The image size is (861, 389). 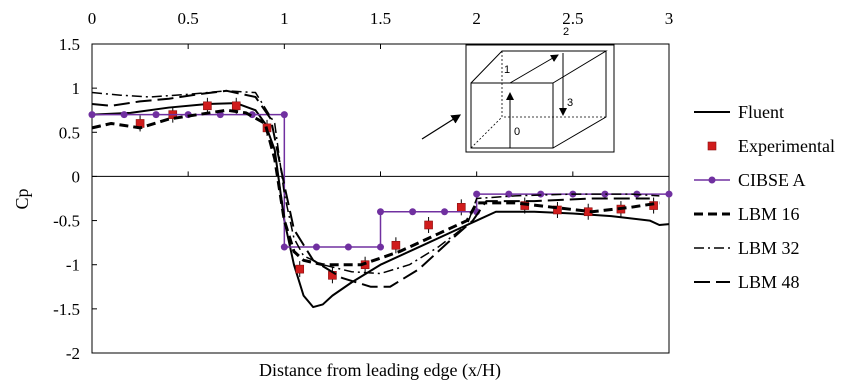 What do you see at coordinates (73, 353) in the screenshot?
I see `y-tick-label: -2` at bounding box center [73, 353].